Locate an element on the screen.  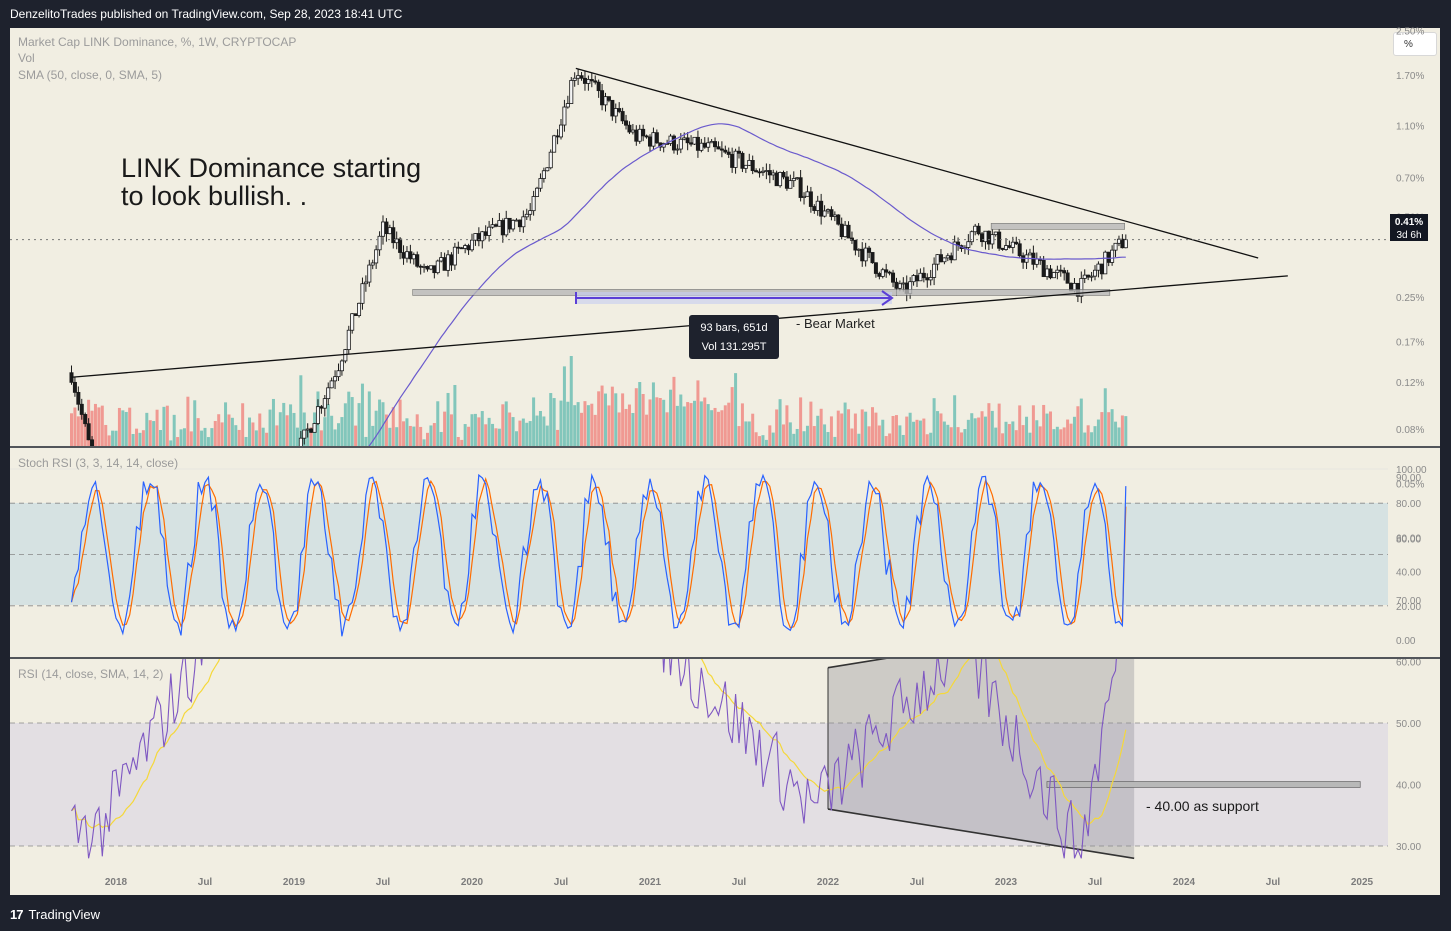
trendline is located at coordinates (679, 326).